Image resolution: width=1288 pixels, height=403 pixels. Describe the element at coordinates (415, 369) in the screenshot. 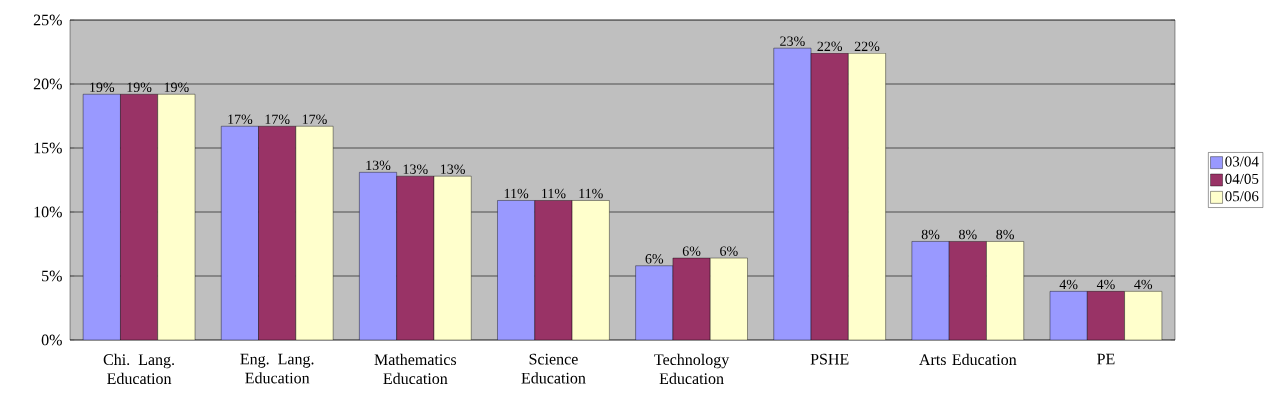

I see `x-tick-label: Mathematics Education` at that location.